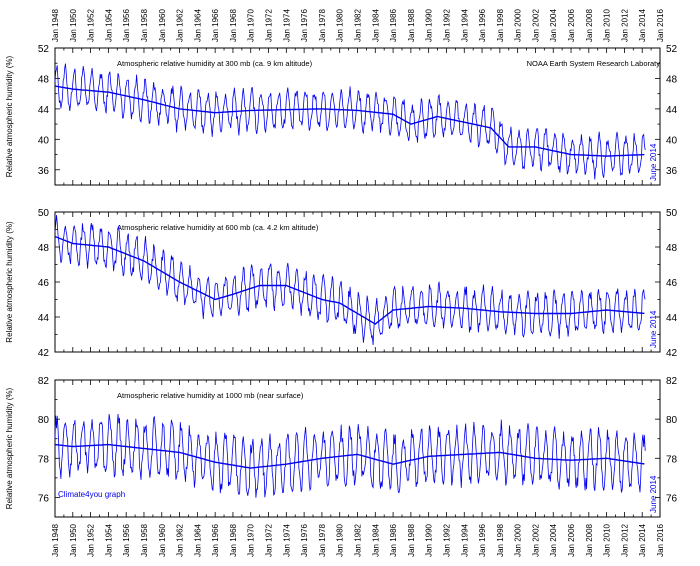 The image size is (700, 566). What do you see at coordinates (607, 539) in the screenshot?
I see `year-label-bottom: Jan 2010` at bounding box center [607, 539].